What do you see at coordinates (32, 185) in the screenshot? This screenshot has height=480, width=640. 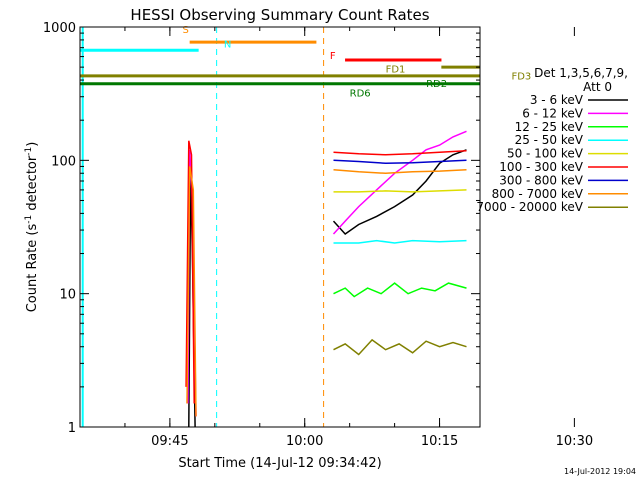 I see `y-axis-label-mid: detector` at bounding box center [32, 185].